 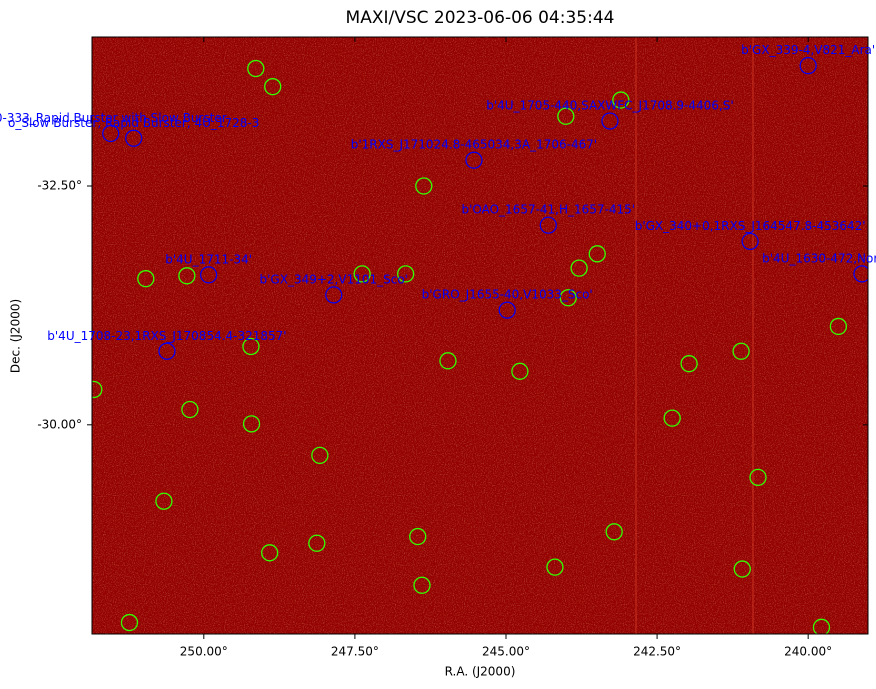 I want to click on y-tick-label: -32.50°, so click(x=59, y=186).